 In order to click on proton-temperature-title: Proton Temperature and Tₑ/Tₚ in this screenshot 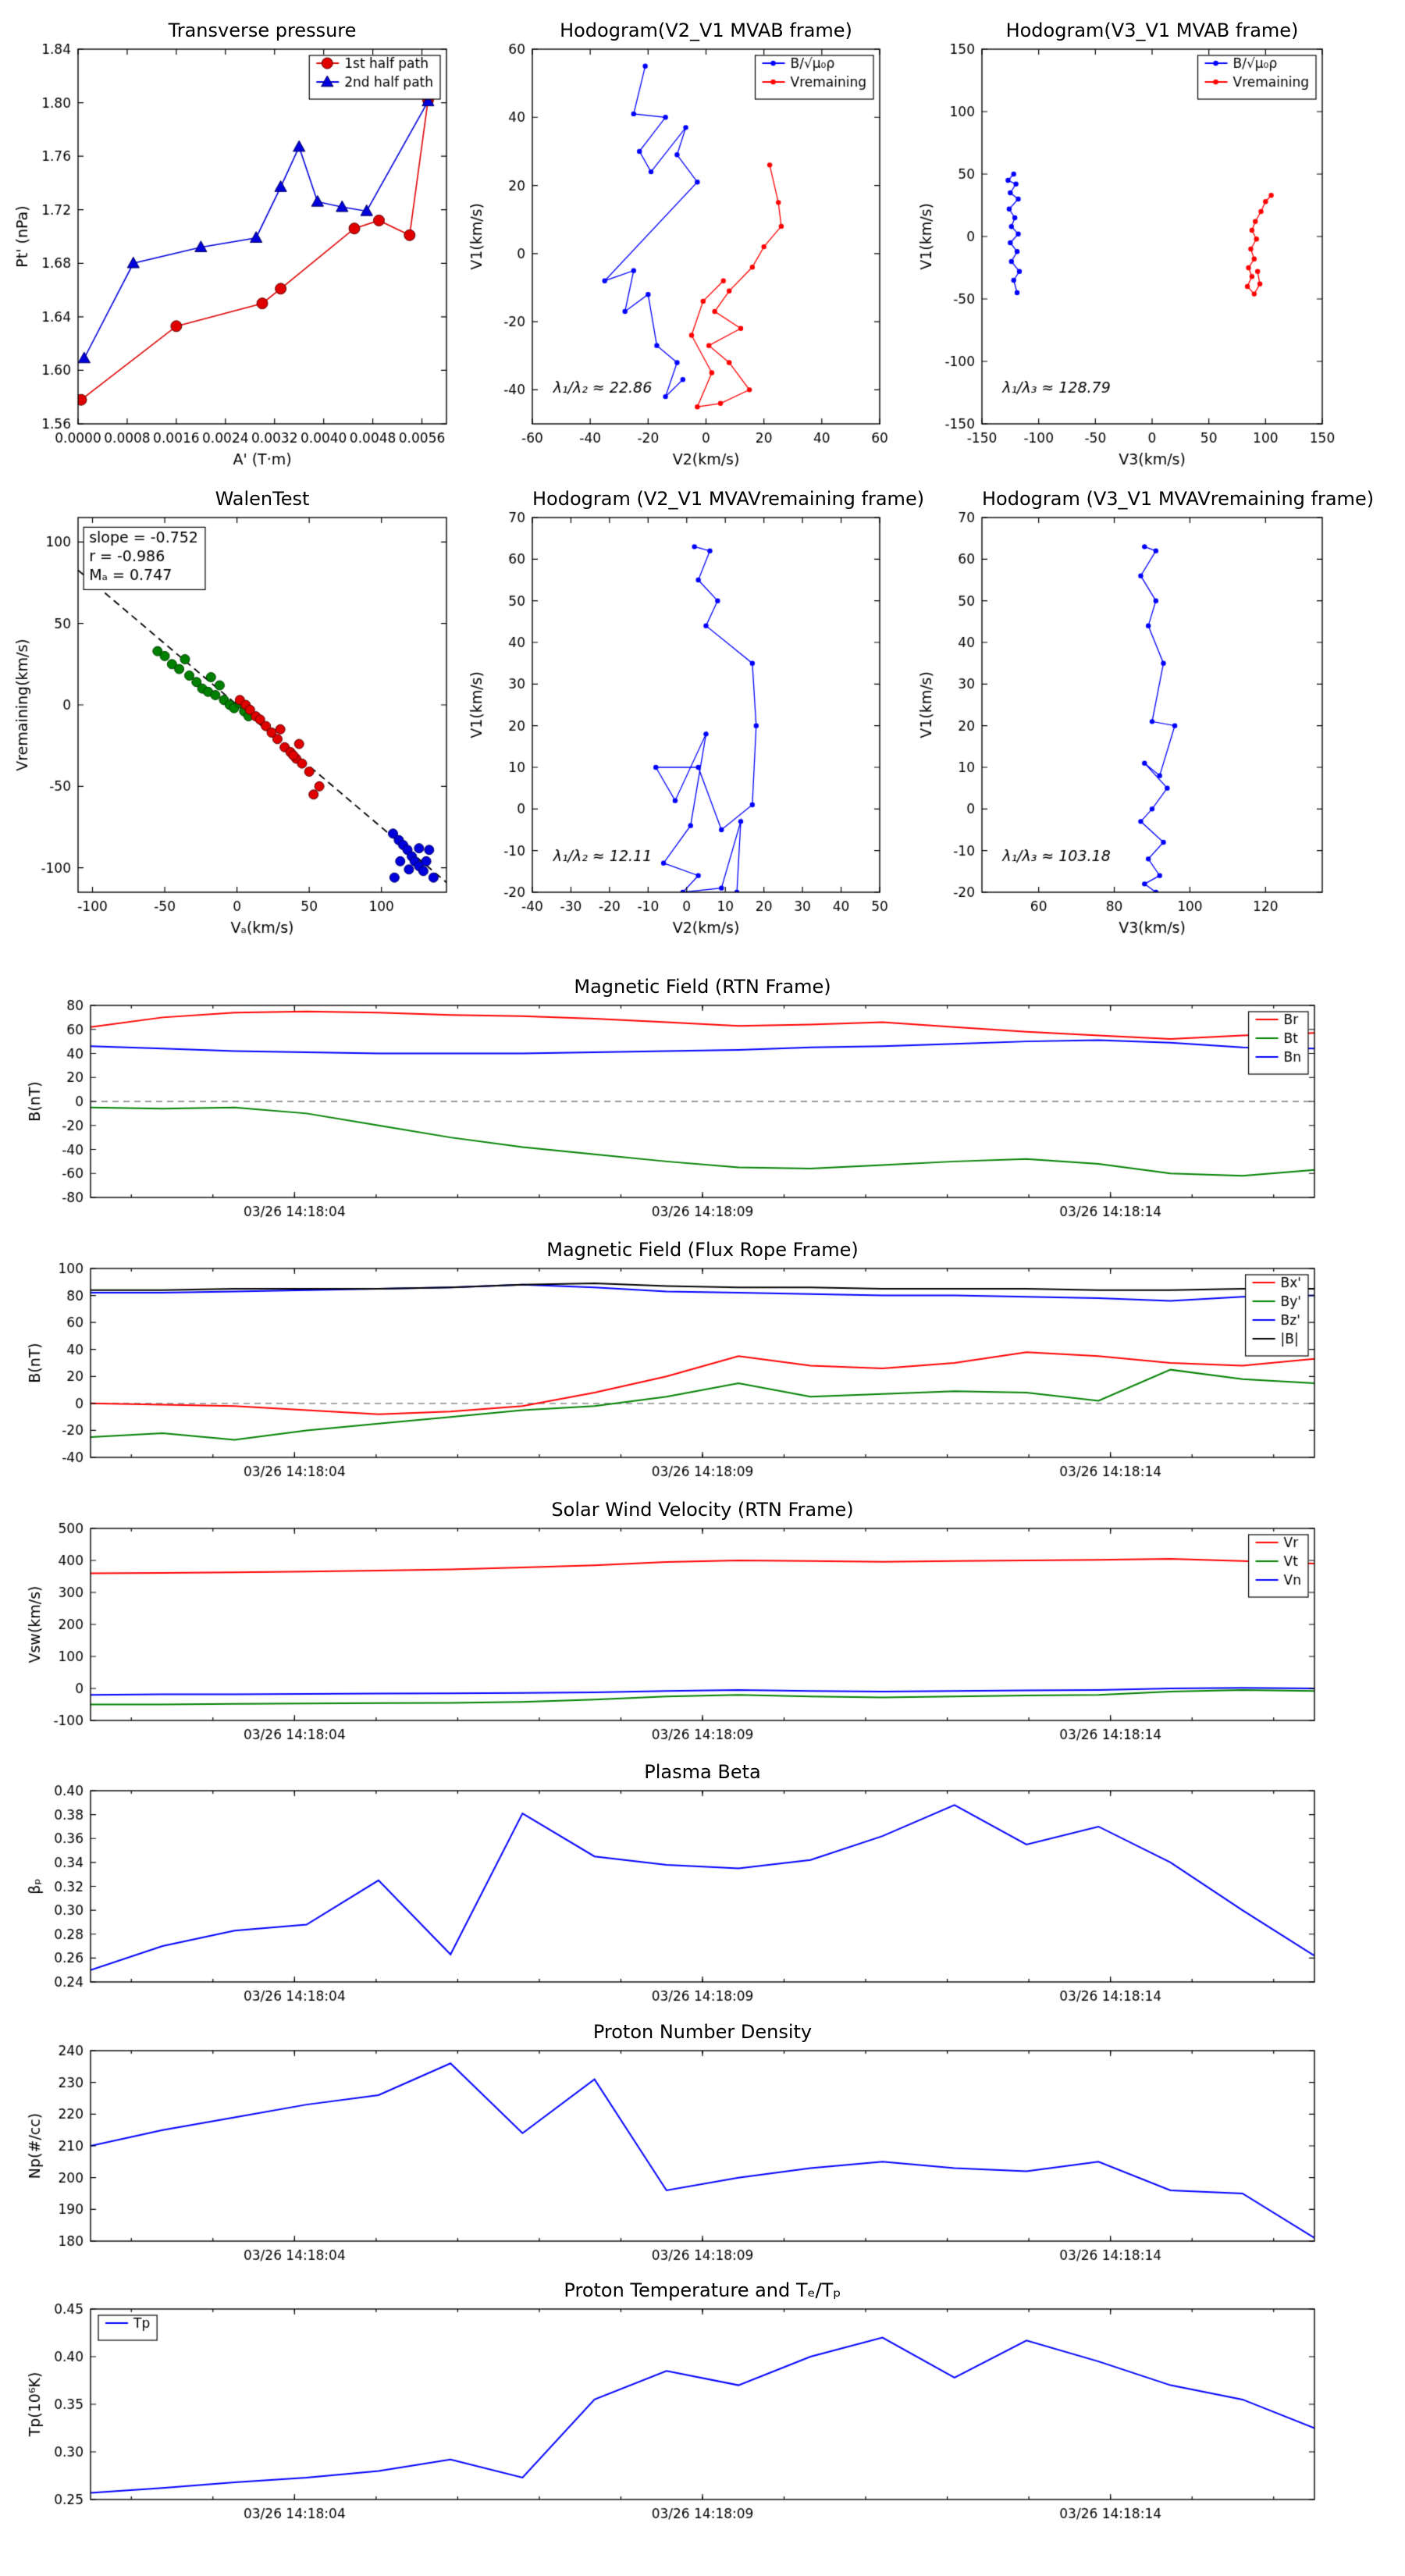, I will do `click(703, 2290)`.